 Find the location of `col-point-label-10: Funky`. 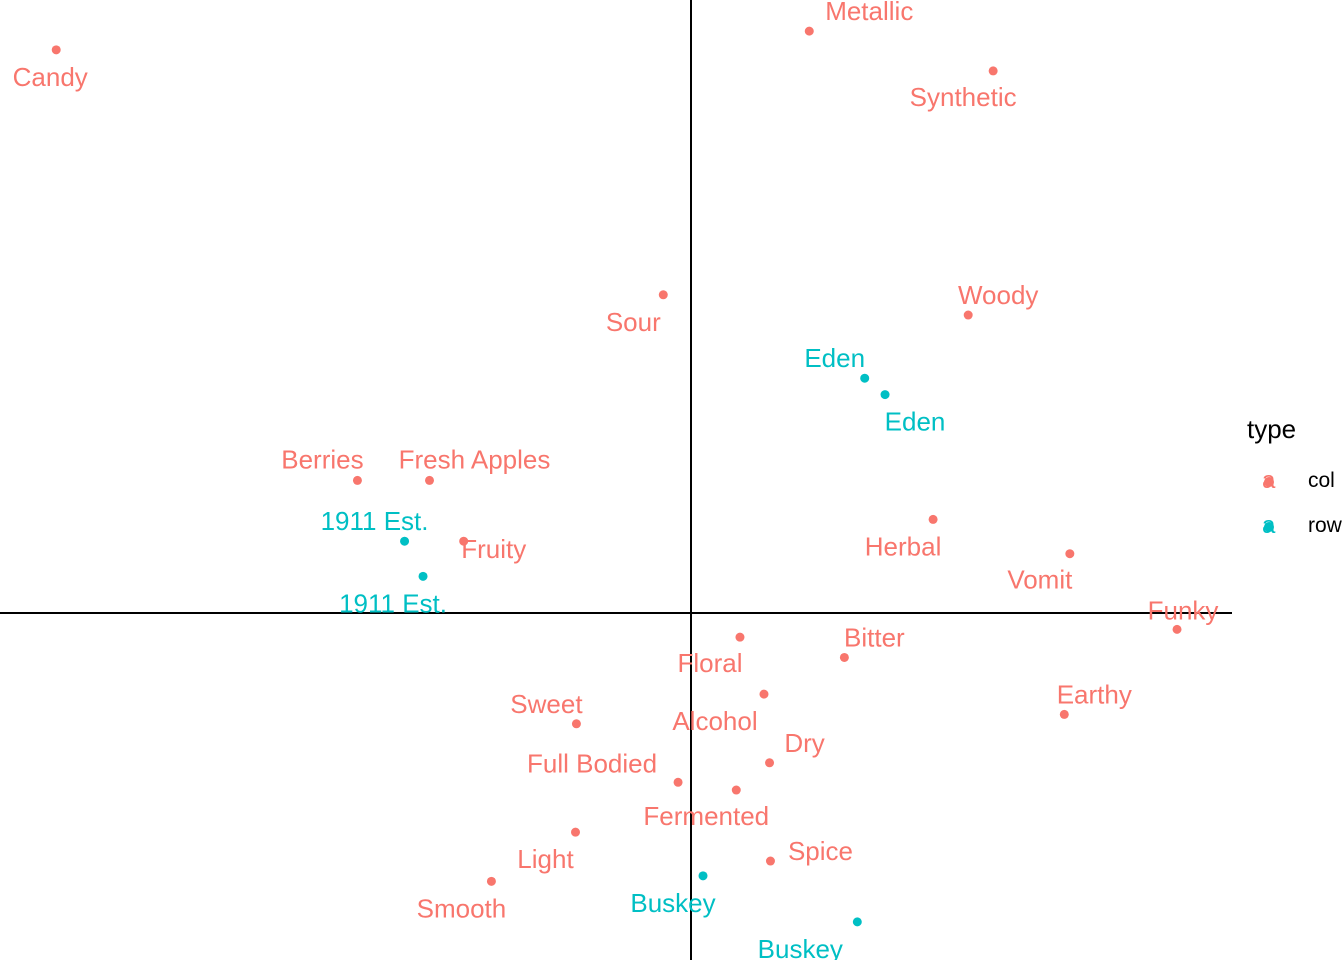

col-point-label-10: Funky is located at coordinates (1183, 610).